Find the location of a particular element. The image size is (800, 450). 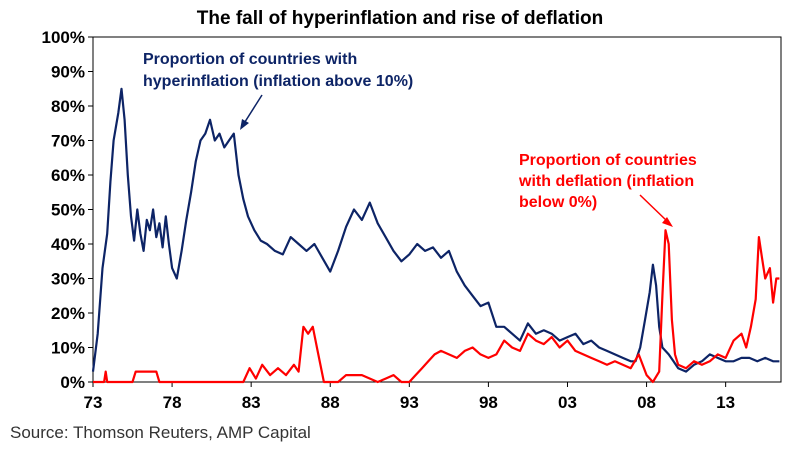

x-tick-label: 13 is located at coordinates (725, 402).